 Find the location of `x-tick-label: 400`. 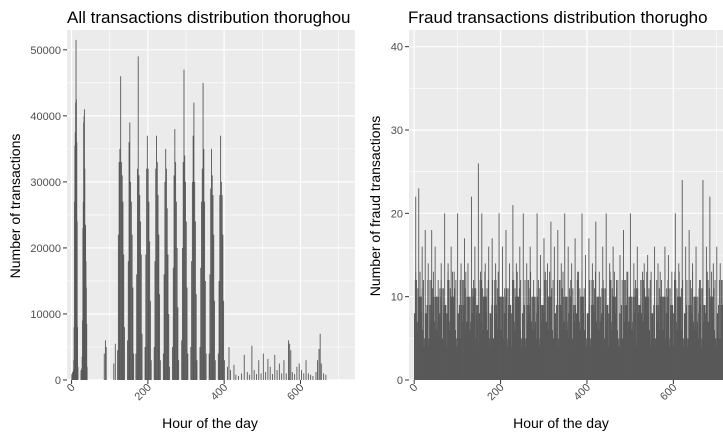

x-tick-label: 400 is located at coordinates (582, 392).